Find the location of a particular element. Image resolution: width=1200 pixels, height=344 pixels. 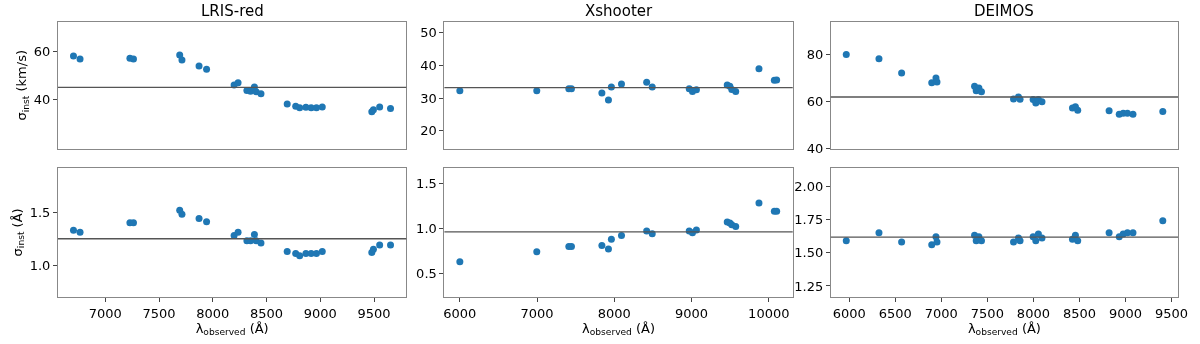

y-tick-label: 1.75 is located at coordinates (809, 219).